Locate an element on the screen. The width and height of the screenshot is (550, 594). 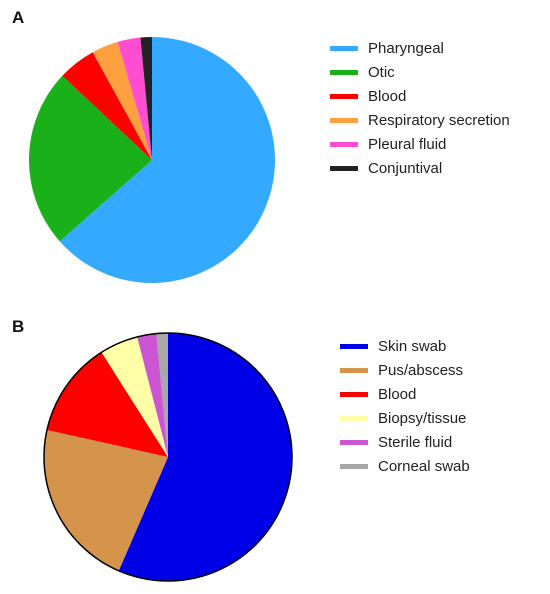
legend-a-label: Conjuntival is located at coordinates (405, 168).